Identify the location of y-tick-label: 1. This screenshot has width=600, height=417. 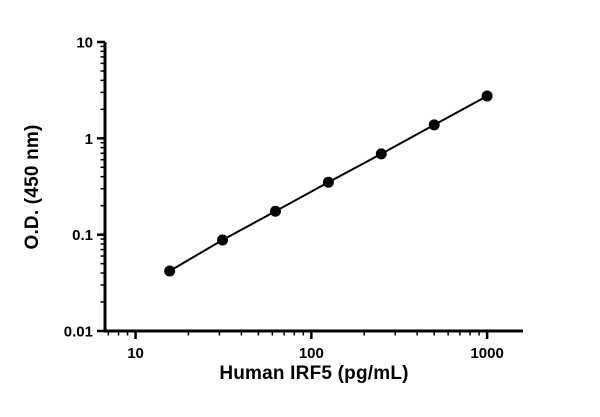
(89, 139).